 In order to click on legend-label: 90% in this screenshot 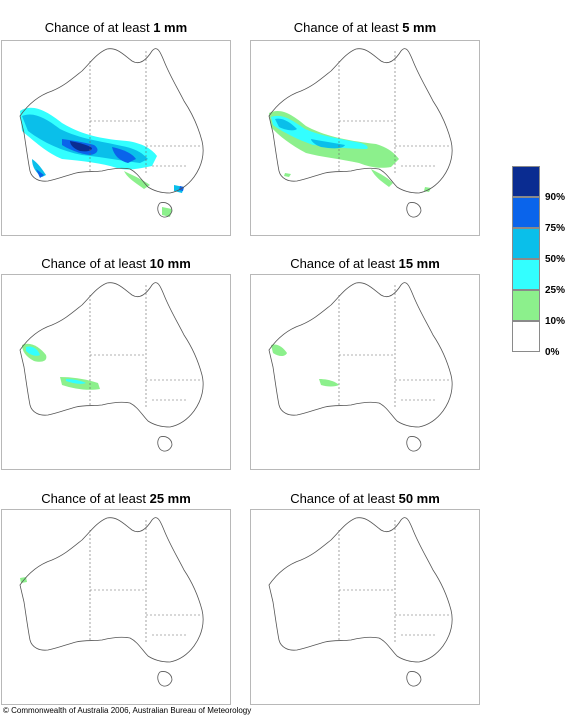, I will do `click(555, 197)`.